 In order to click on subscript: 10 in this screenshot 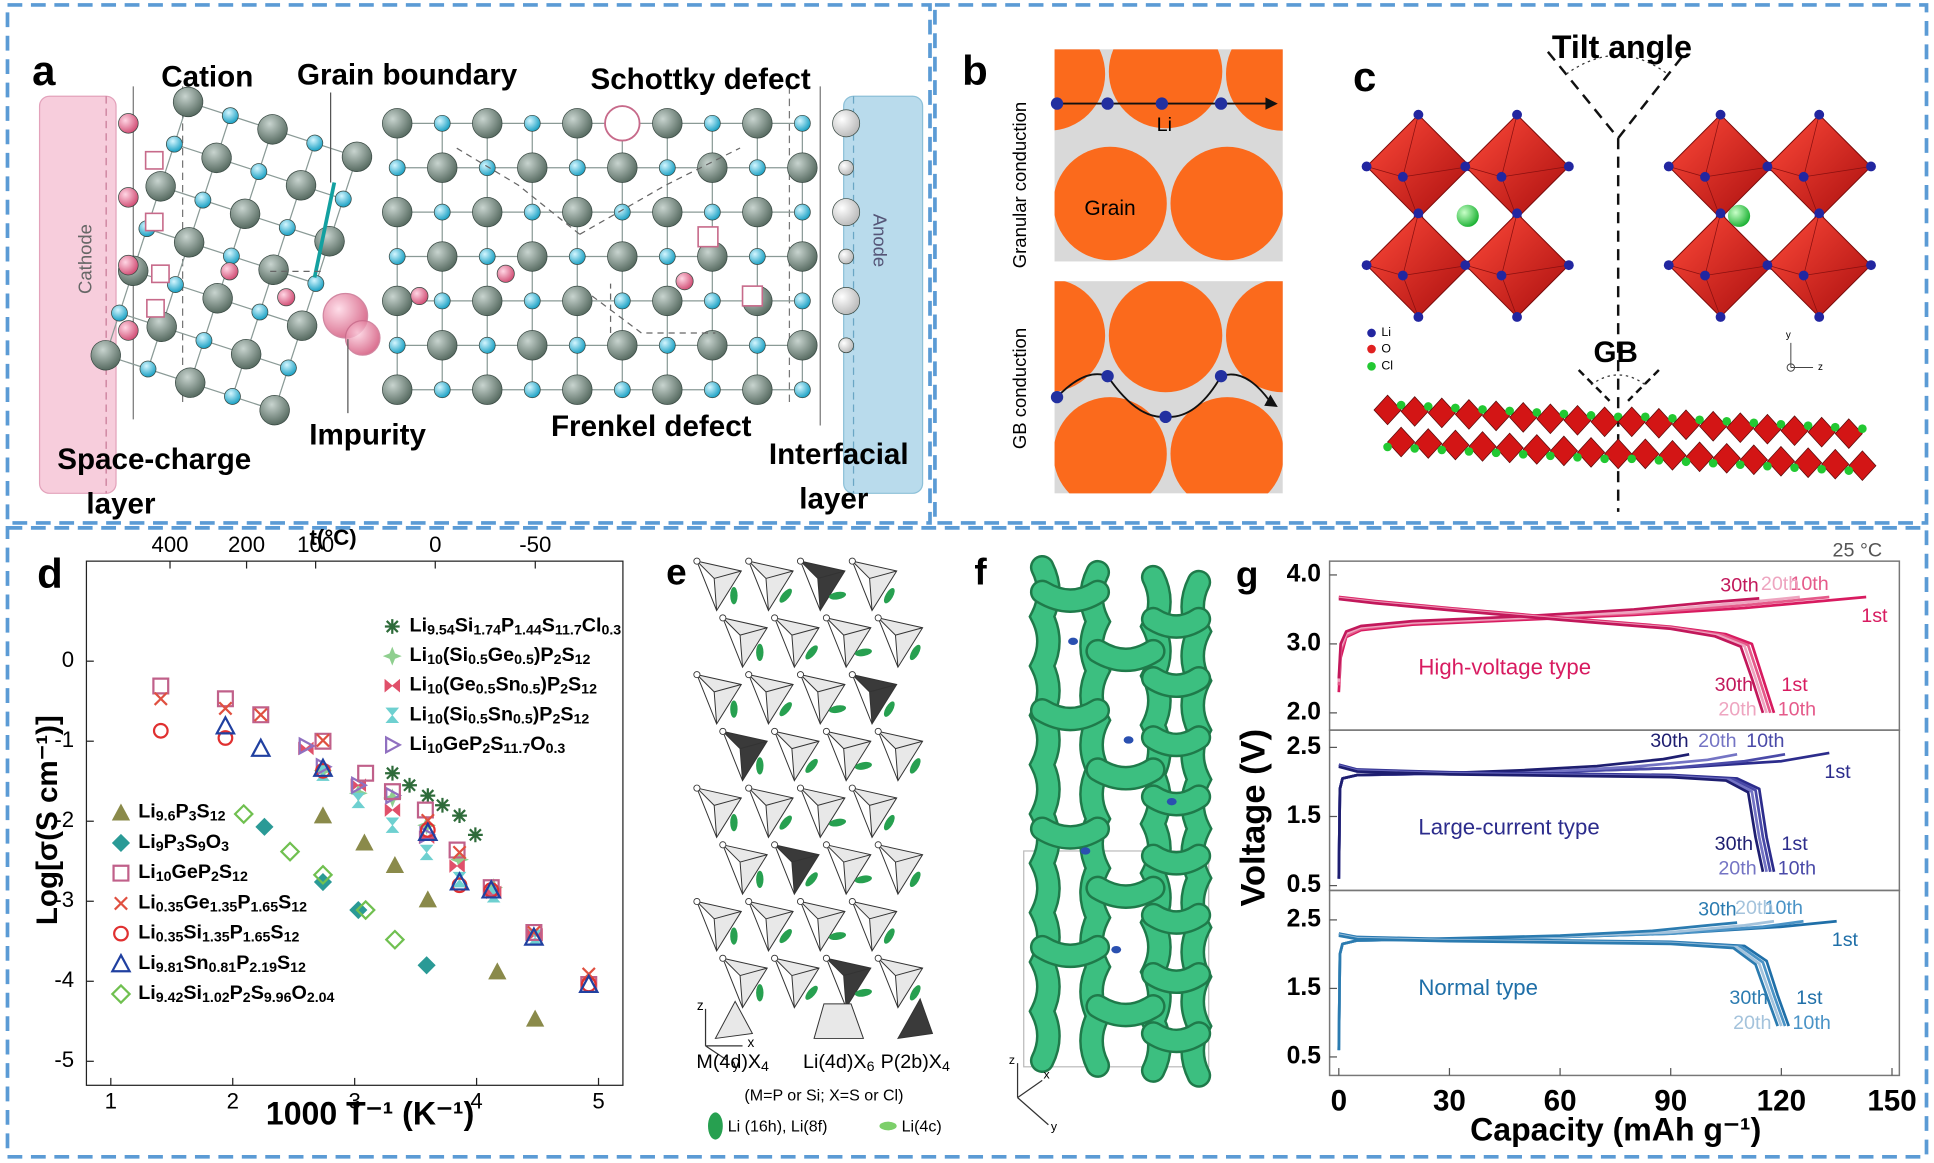, I will do `click(435, 749)`.